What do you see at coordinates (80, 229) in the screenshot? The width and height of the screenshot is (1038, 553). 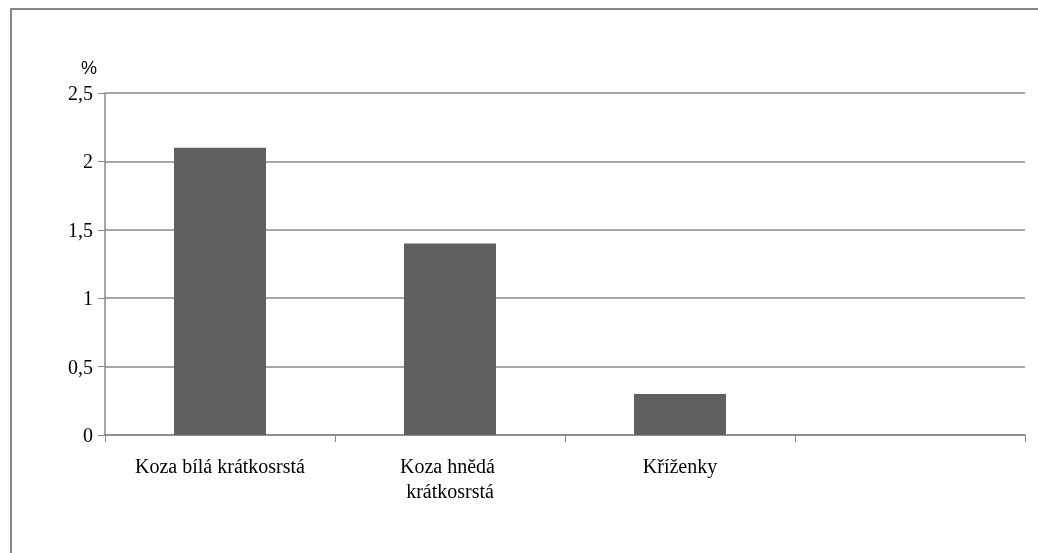 I see `y-tick-label: 1,5` at bounding box center [80, 229].